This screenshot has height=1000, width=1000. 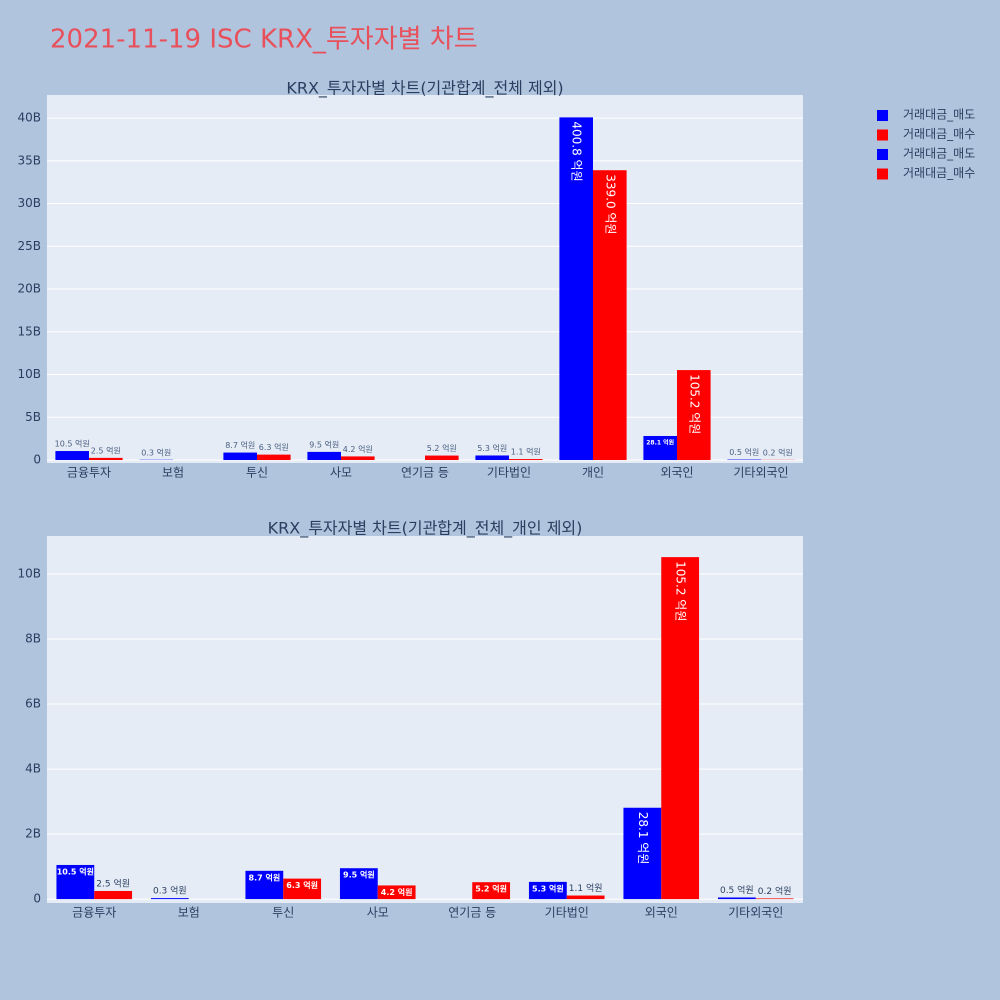 What do you see at coordinates (29, 160) in the screenshot?
I see `y-tick-label: 35B` at bounding box center [29, 160].